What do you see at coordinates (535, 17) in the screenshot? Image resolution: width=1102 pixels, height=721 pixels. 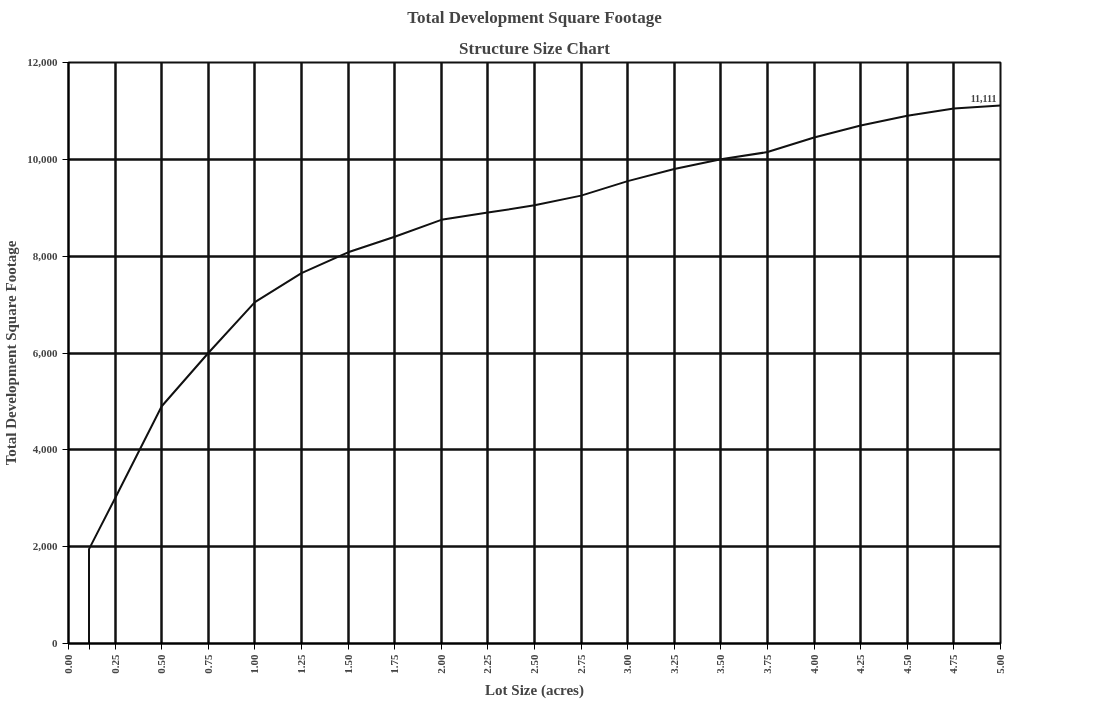 I see `chart-title: Total Development Square Footage` at bounding box center [535, 17].